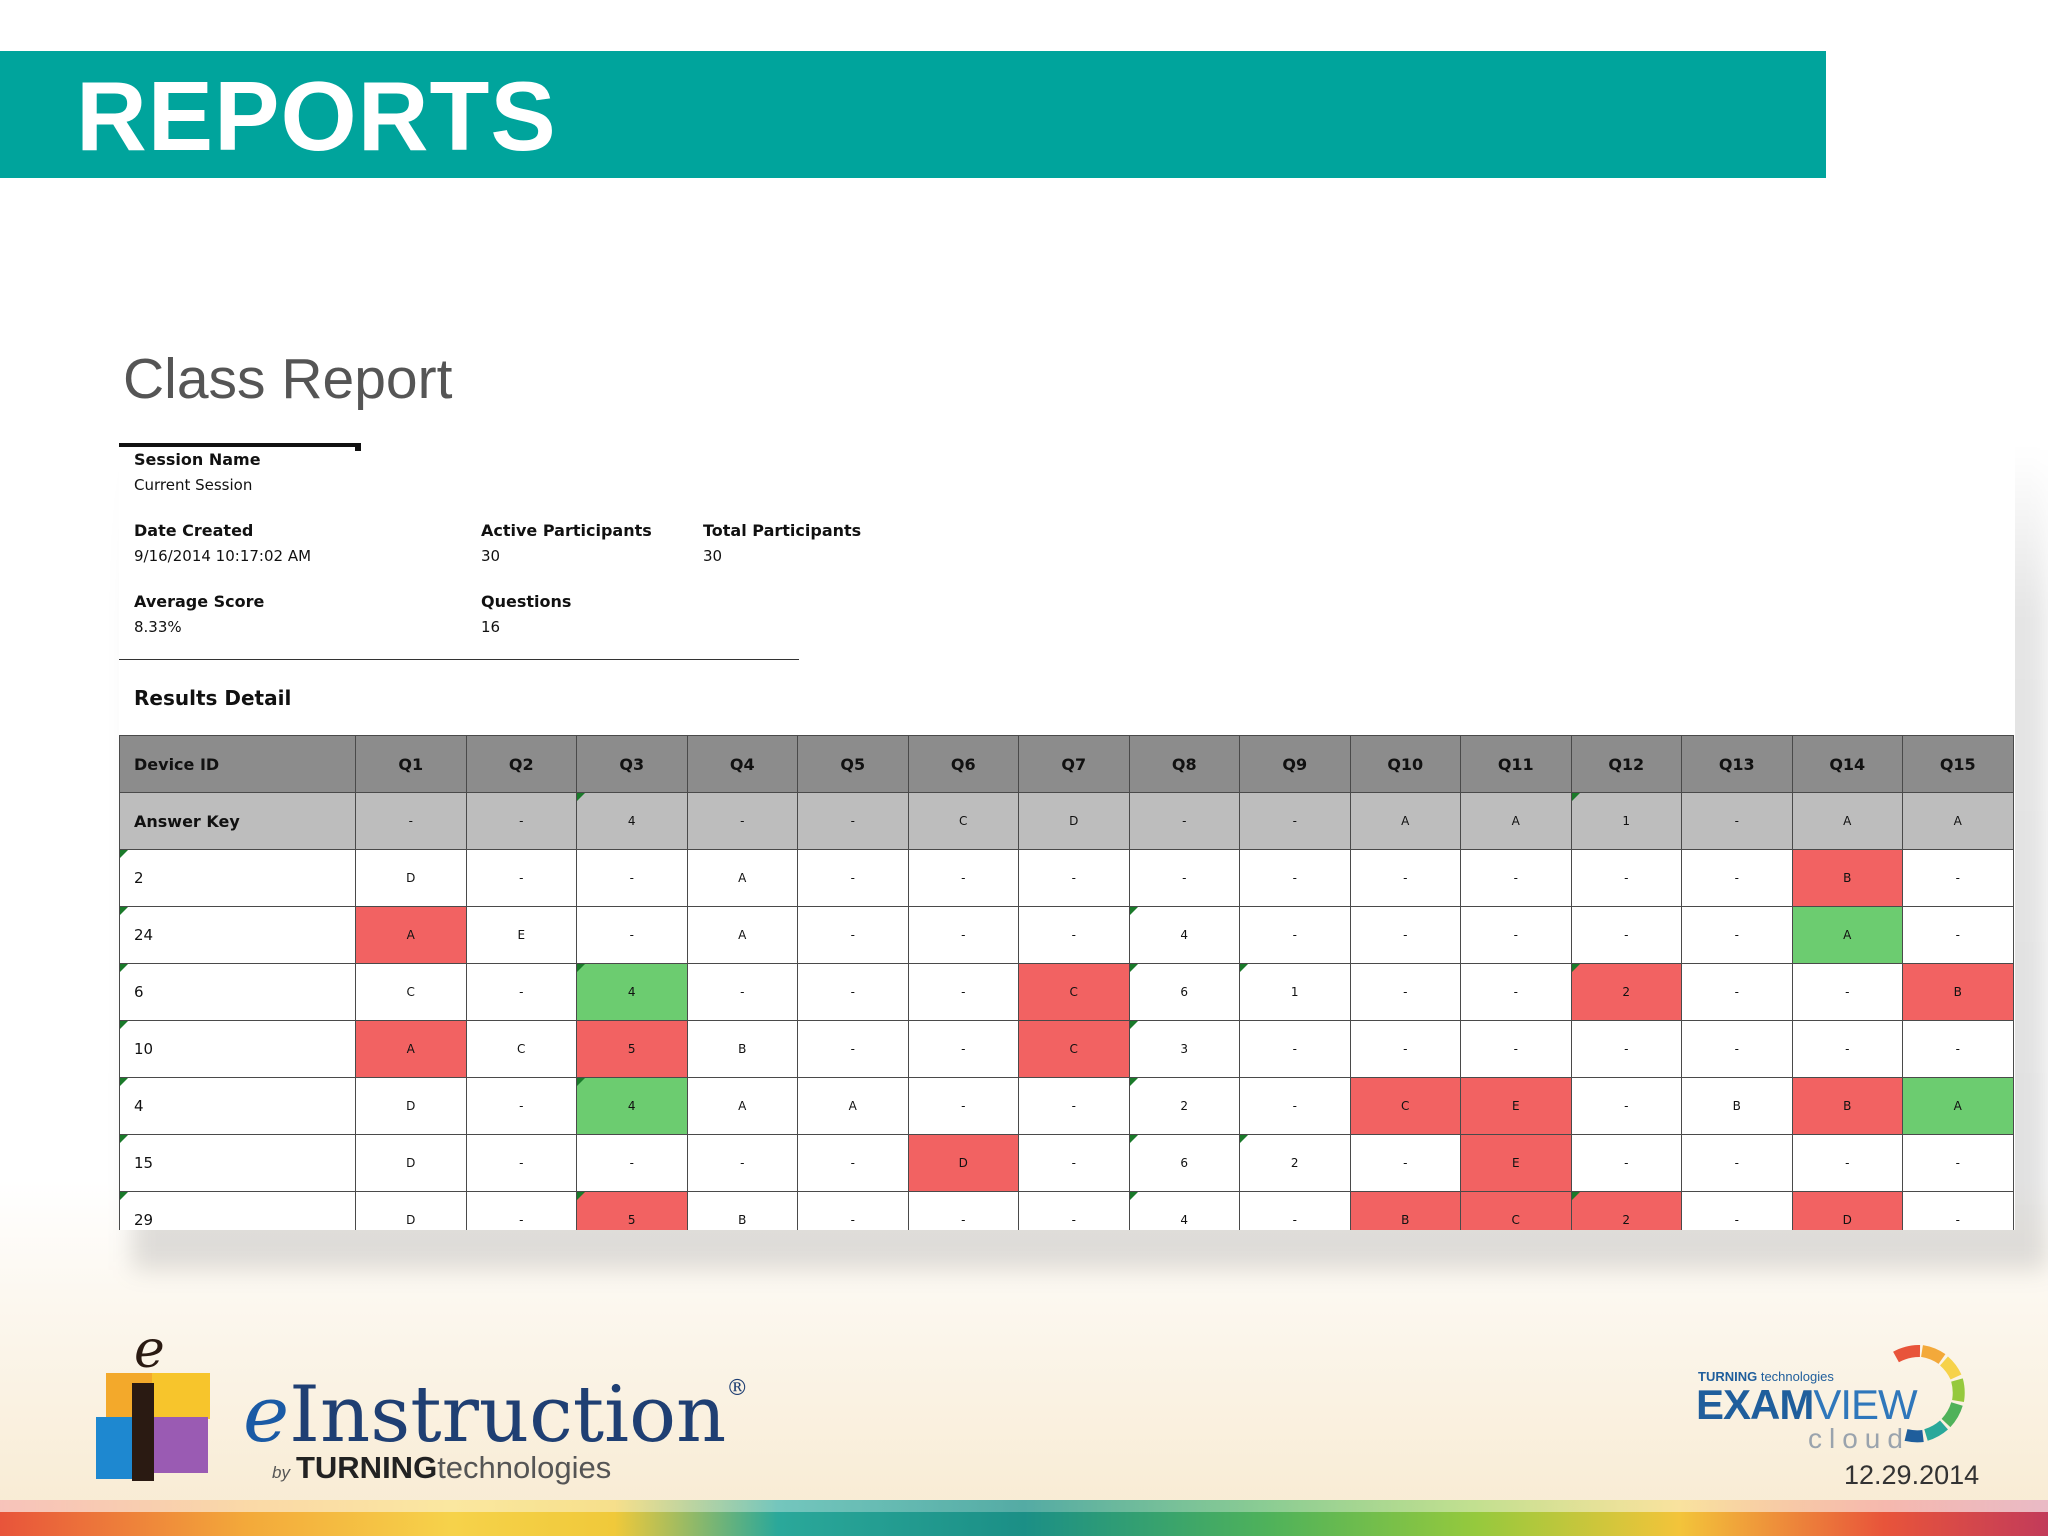  Describe the element at coordinates (713, 556) in the screenshot. I see `total-participants-value: 30` at that location.